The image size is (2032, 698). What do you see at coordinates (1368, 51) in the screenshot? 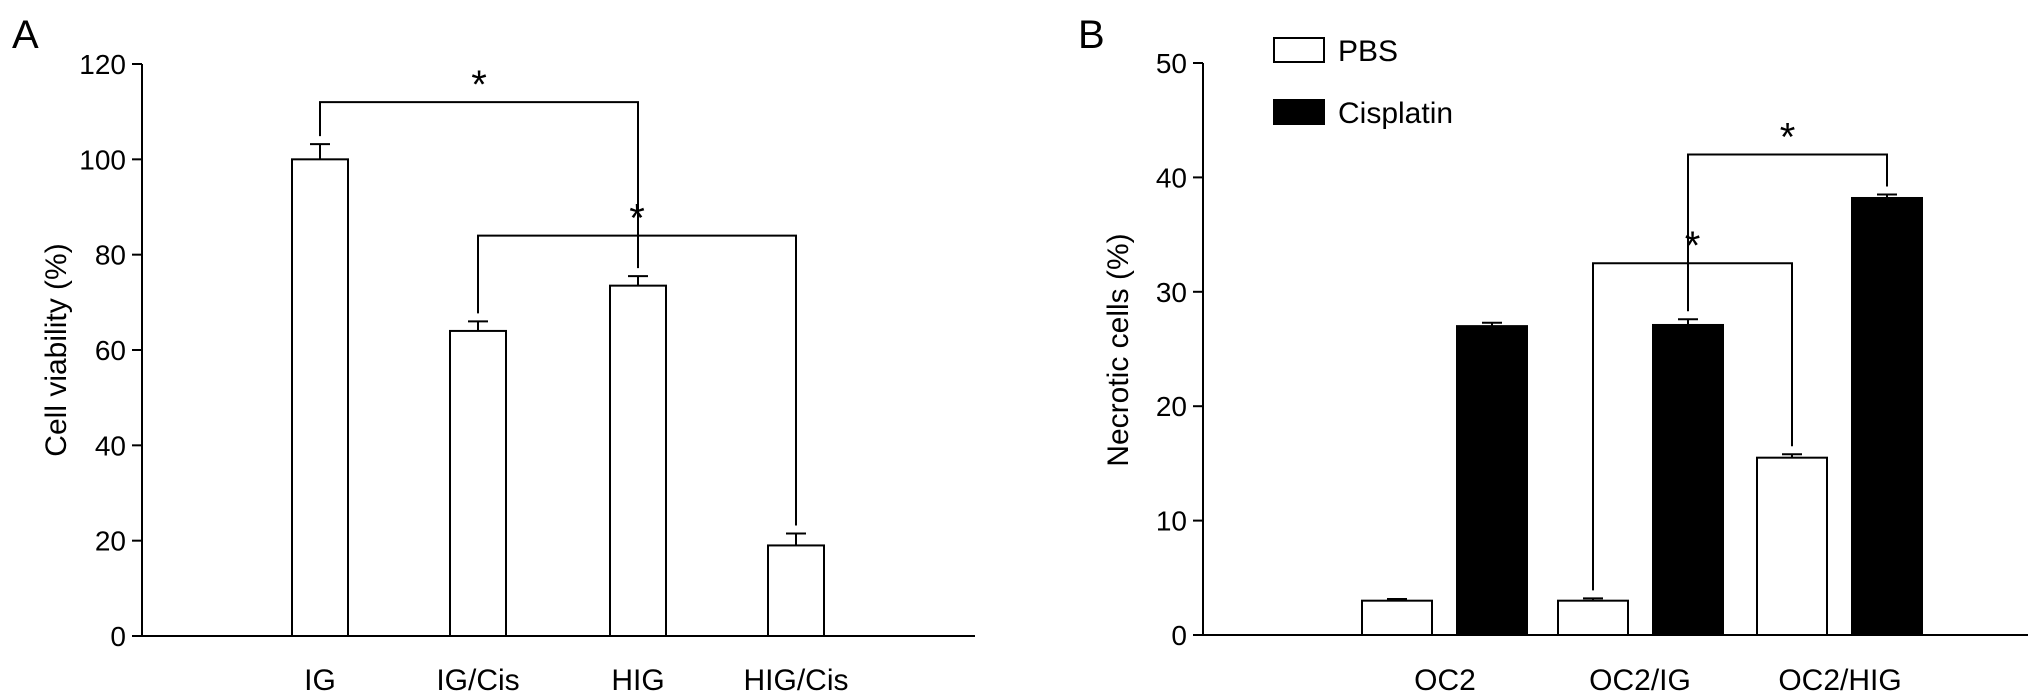
I see `panel-b-legend-label: PBS` at bounding box center [1368, 51].